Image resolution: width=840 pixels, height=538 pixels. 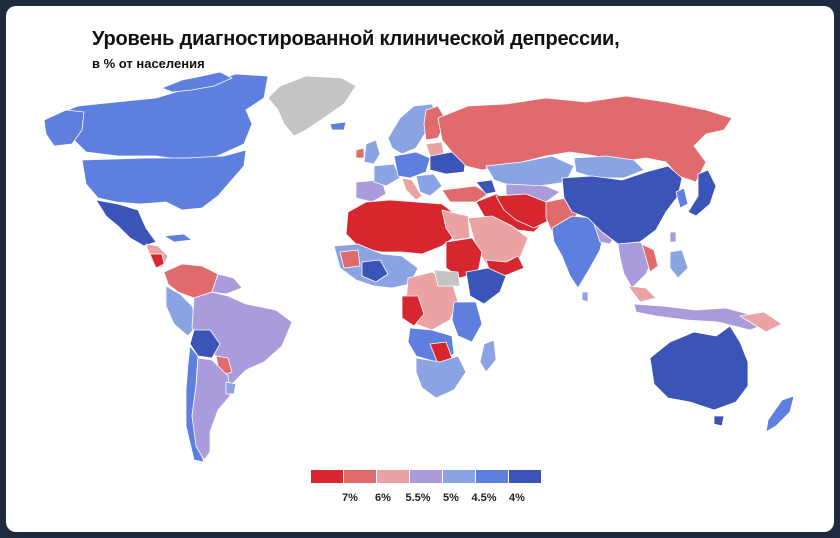 What do you see at coordinates (227, 284) in the screenshot?
I see `region-guianas` at bounding box center [227, 284].